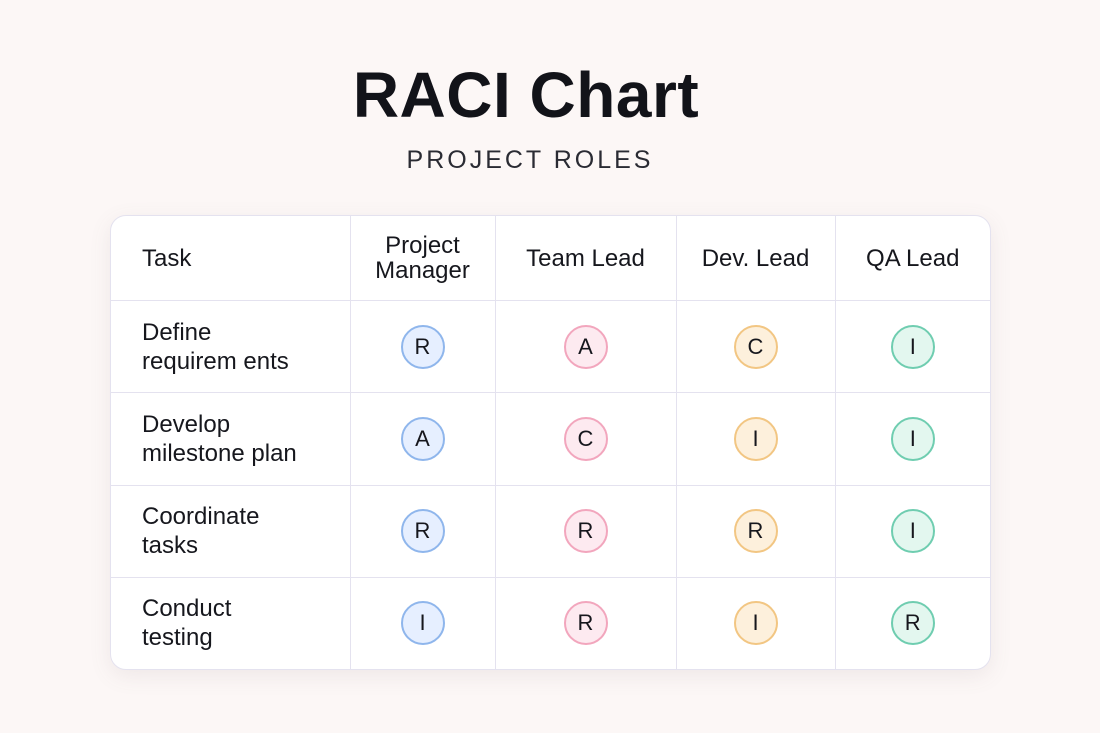  I want to click on role-header-team-lead: Team Lead, so click(585, 258).